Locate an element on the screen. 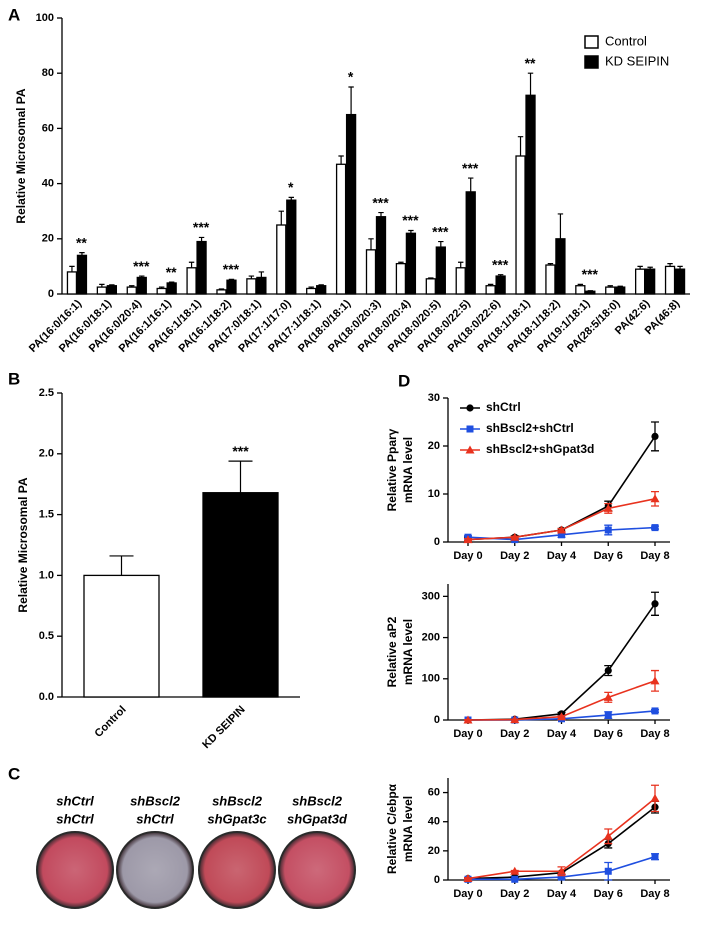  y-axis-label: mRNA level is located at coordinates (408, 652).